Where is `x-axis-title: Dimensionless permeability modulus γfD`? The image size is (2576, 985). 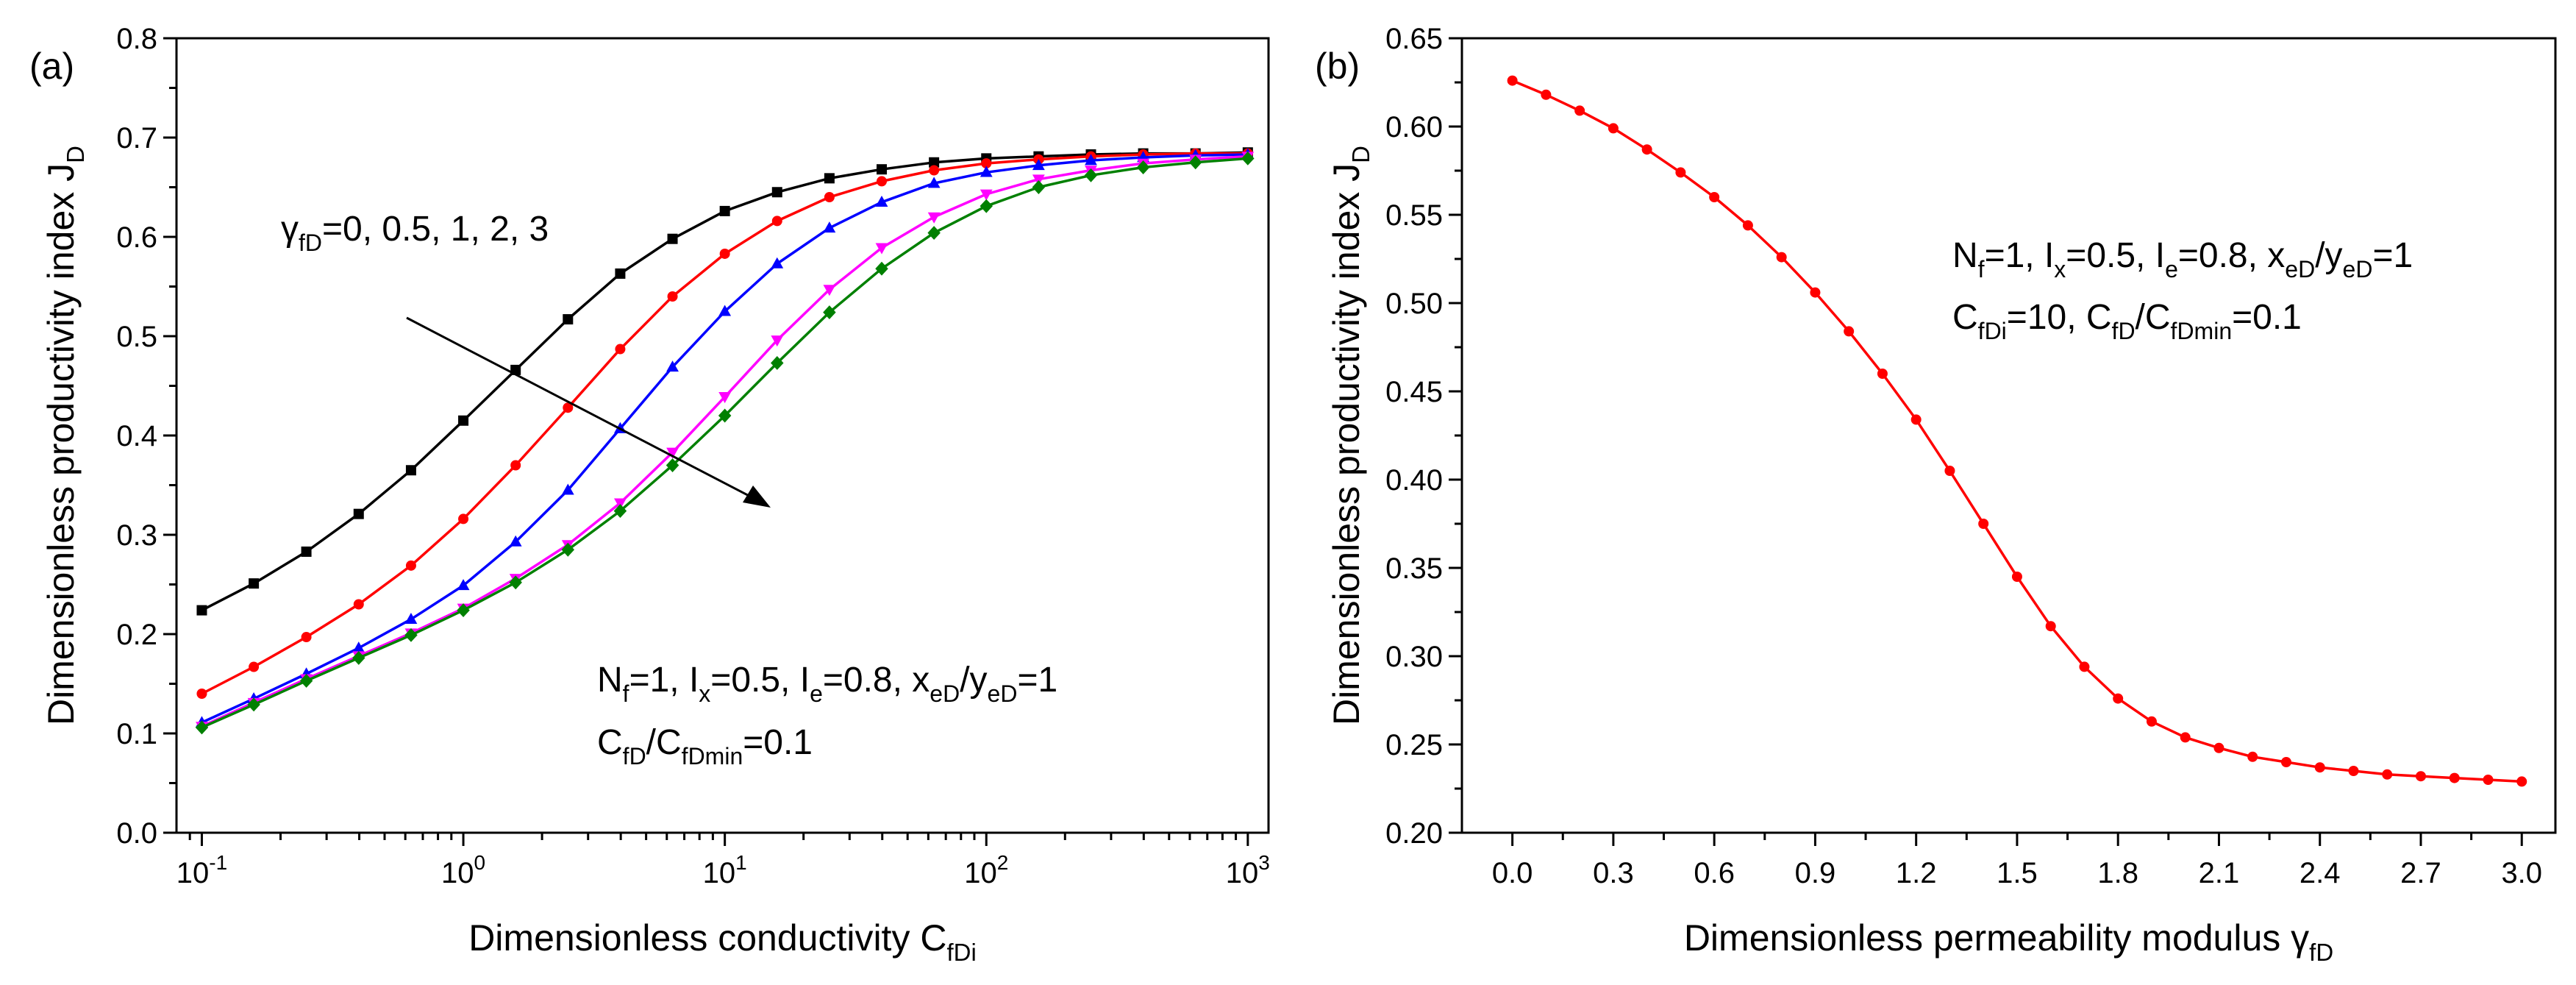
x-axis-title: Dimensionless permeability modulus γfD is located at coordinates (2008, 941).